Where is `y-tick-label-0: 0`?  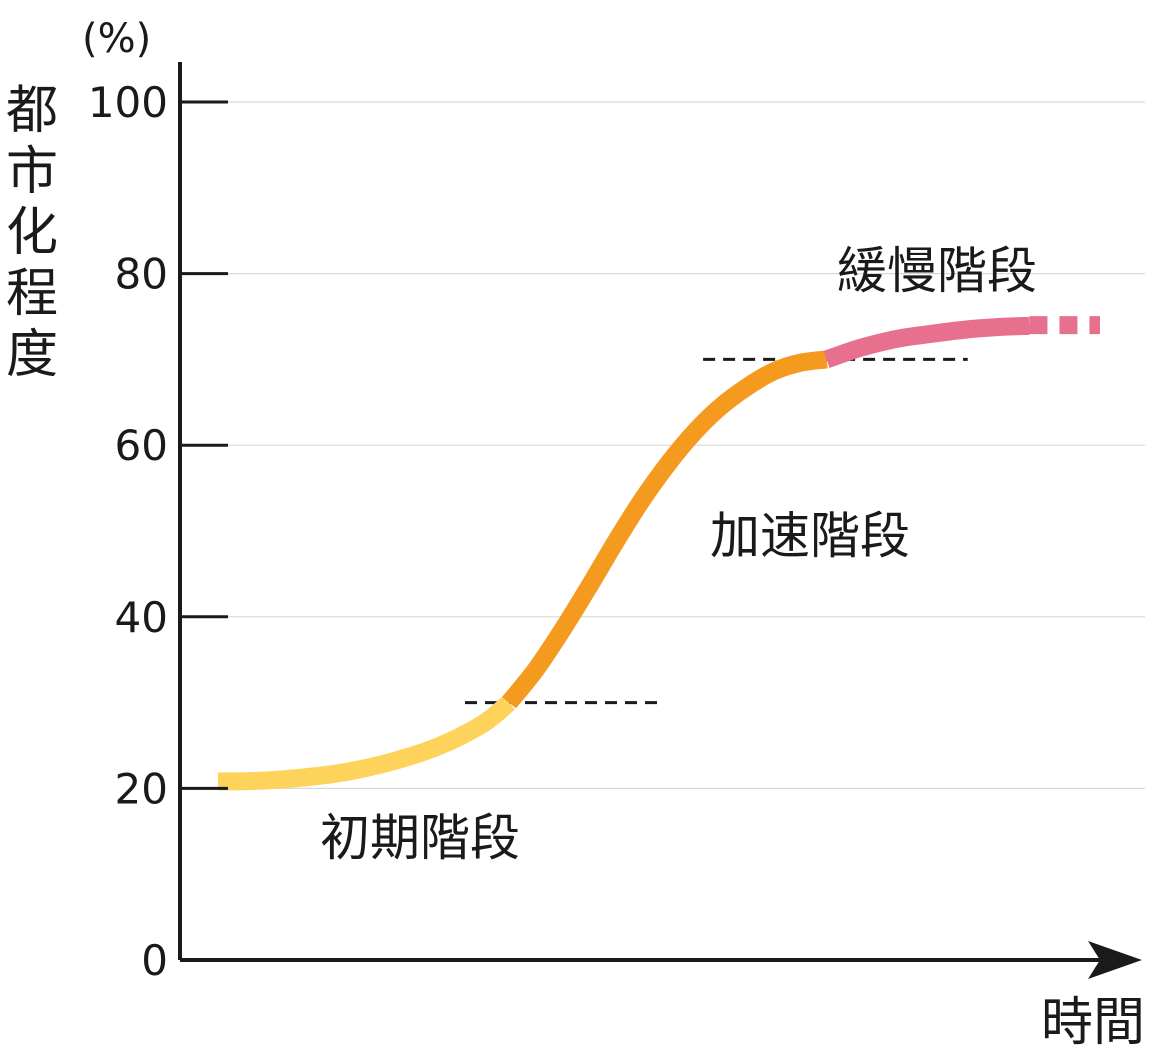 y-tick-label-0: 0 is located at coordinates (154, 960).